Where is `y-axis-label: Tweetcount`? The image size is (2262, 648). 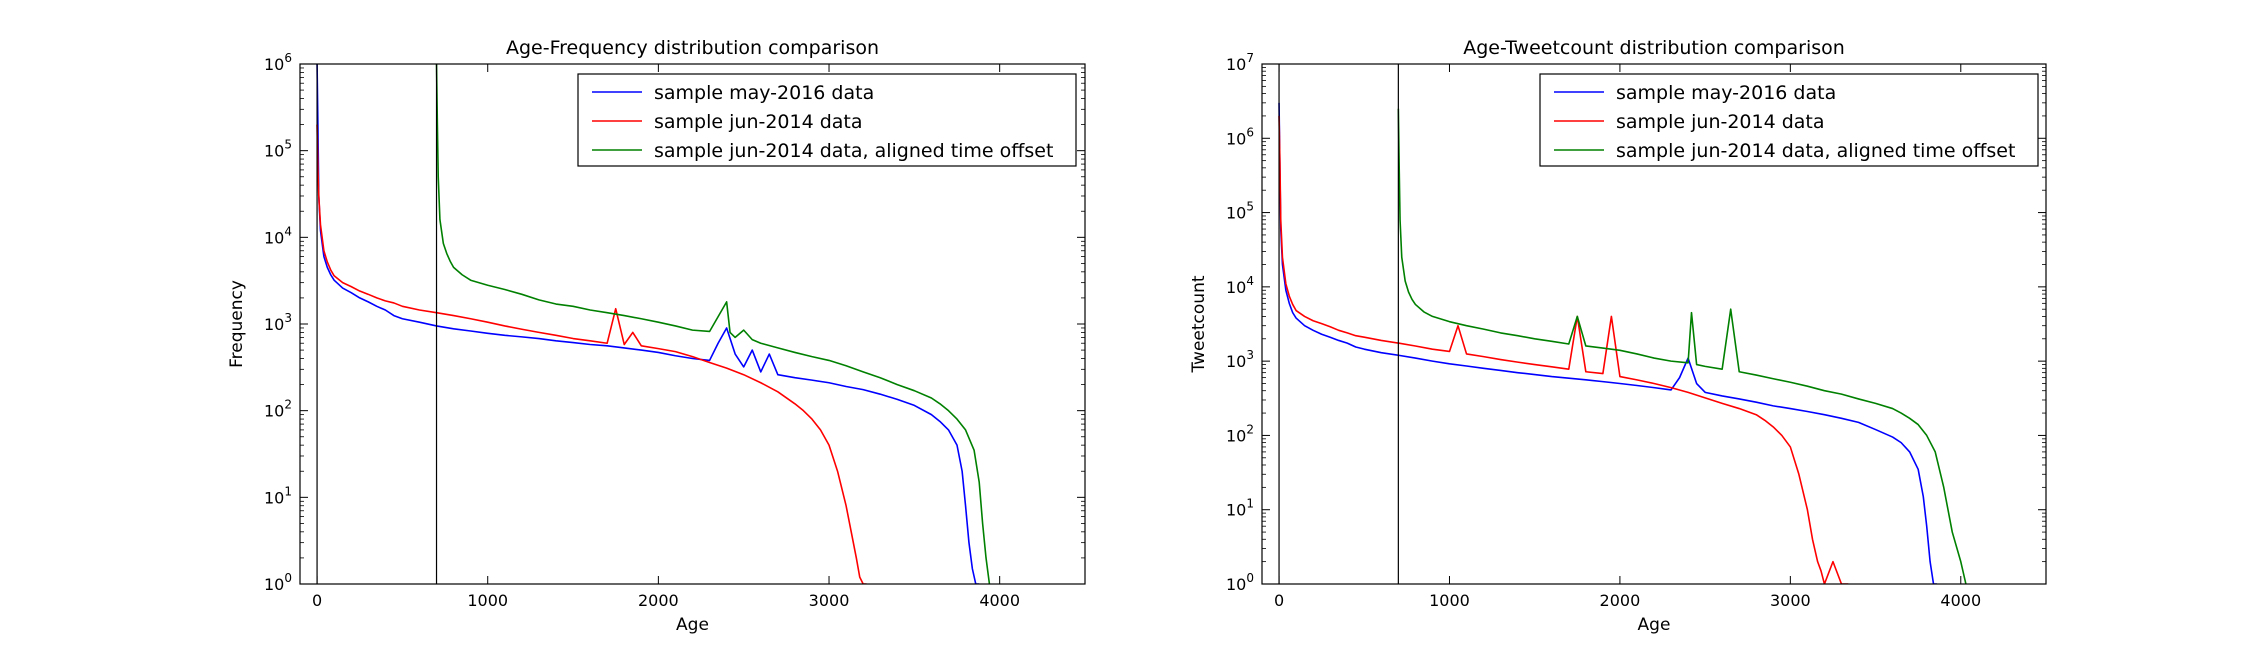
y-axis-label: Tweetcount is located at coordinates (1199, 324).